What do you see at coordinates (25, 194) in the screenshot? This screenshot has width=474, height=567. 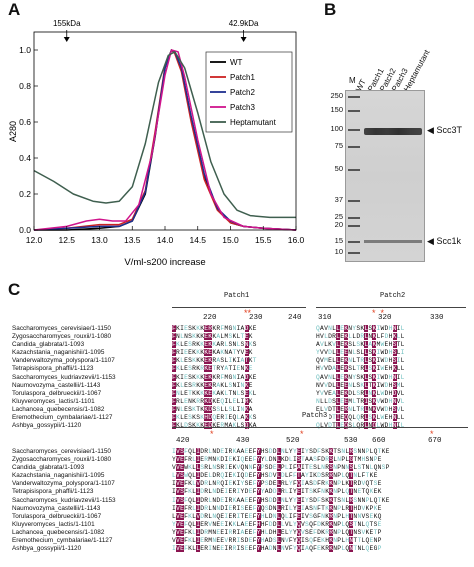 I see `y-tick-label: 0.2` at bounding box center [25, 194].